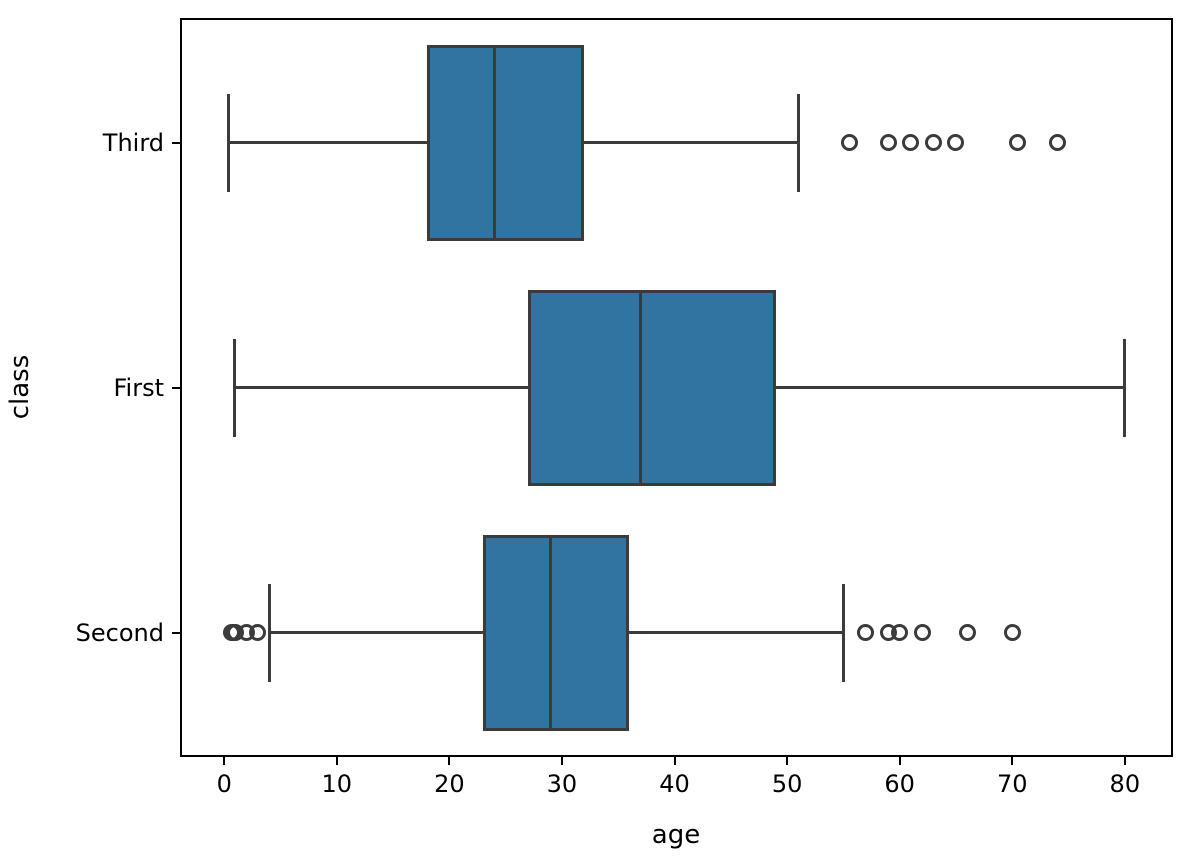 This screenshot has width=1192, height=865. What do you see at coordinates (674, 784) in the screenshot?
I see `x-tick-label: 40` at bounding box center [674, 784].